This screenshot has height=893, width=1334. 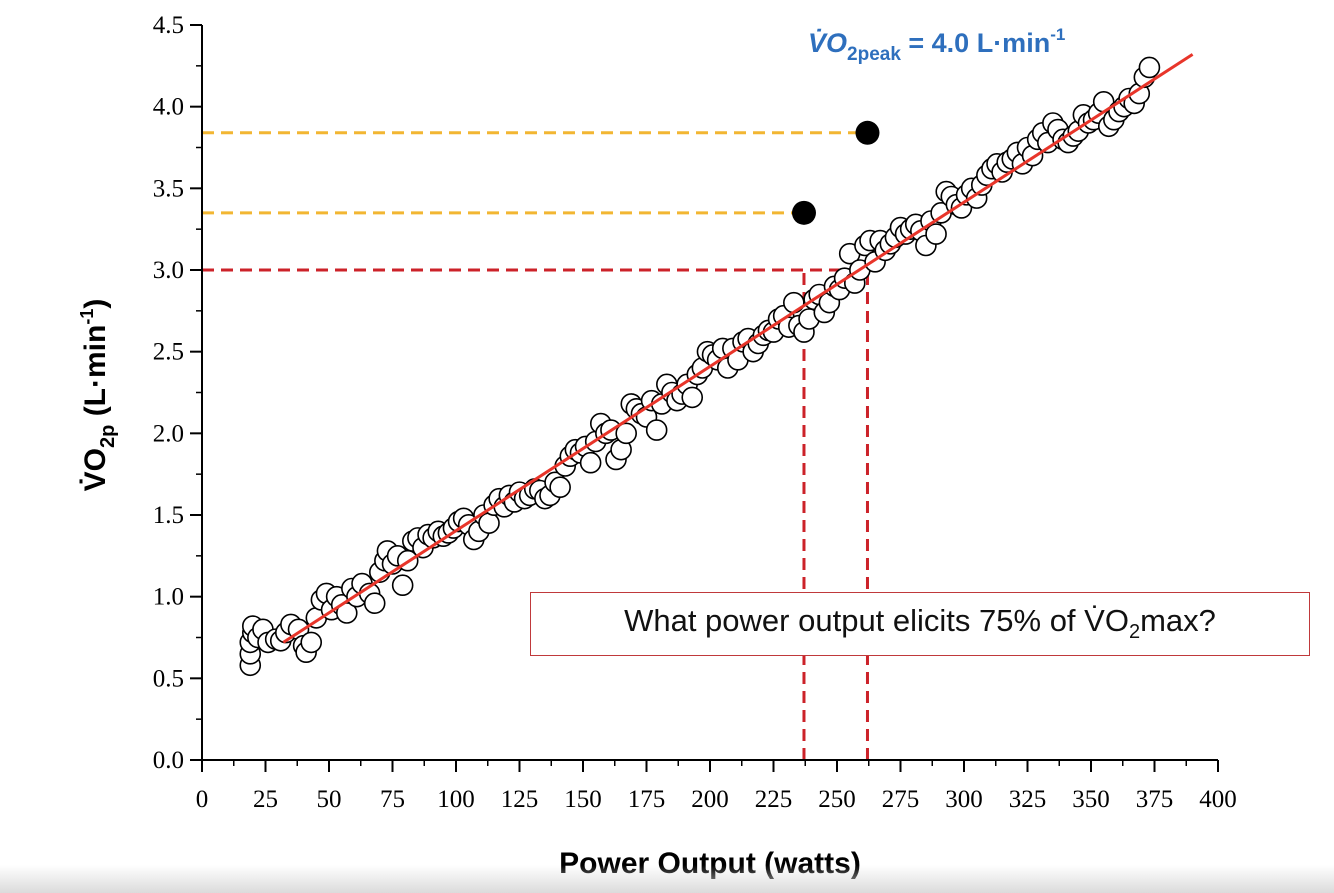 What do you see at coordinates (520, 799) in the screenshot?
I see `x-tick-label: 125` at bounding box center [520, 799].